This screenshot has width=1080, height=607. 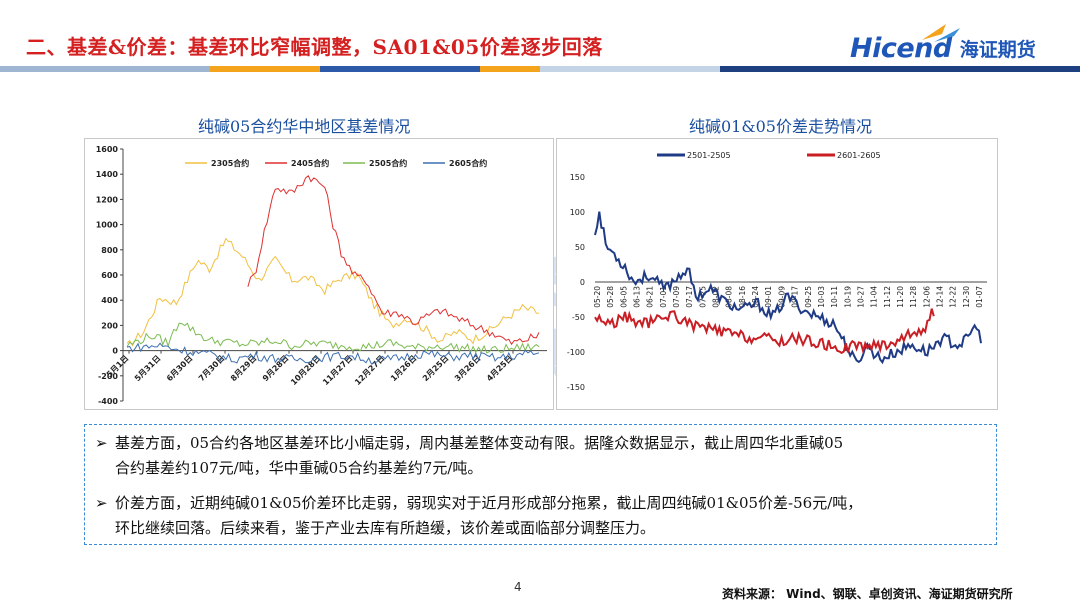 I want to click on header-color-band, so click(x=540, y=69).